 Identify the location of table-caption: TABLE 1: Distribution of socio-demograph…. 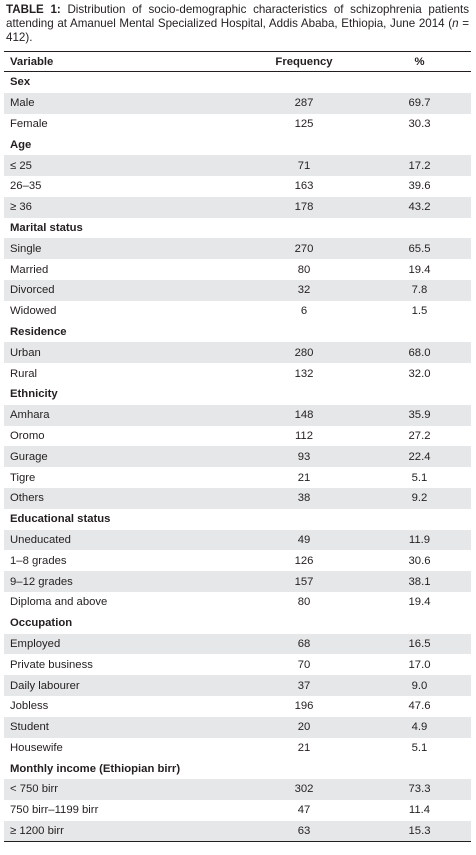
(237, 24).